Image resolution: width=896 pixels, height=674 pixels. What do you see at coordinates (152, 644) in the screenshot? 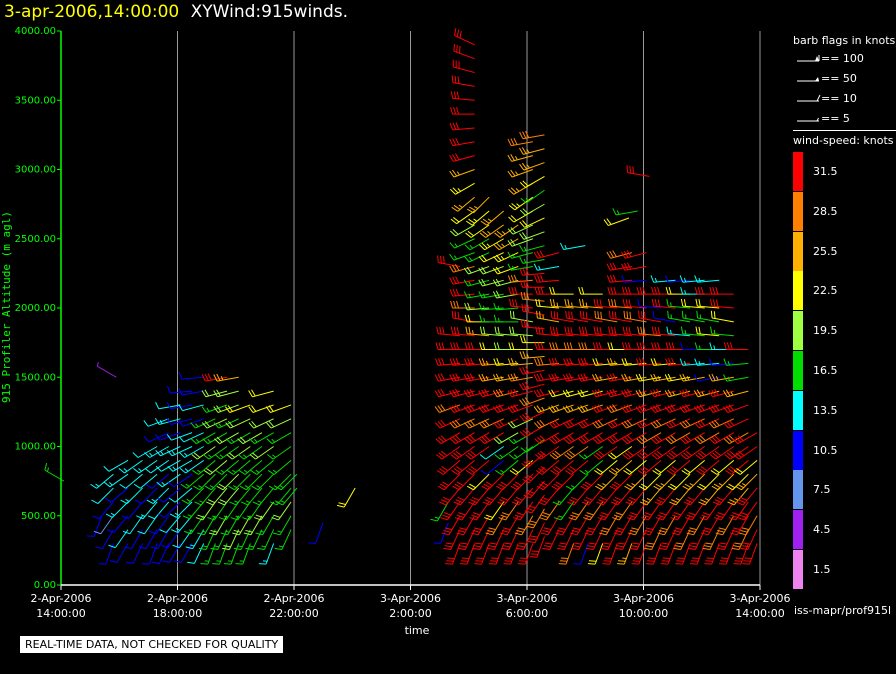
I see `data-quality-disclaimer: REAL-TIME DATA, NOT CHECKED FOR QUALITY` at bounding box center [152, 644].